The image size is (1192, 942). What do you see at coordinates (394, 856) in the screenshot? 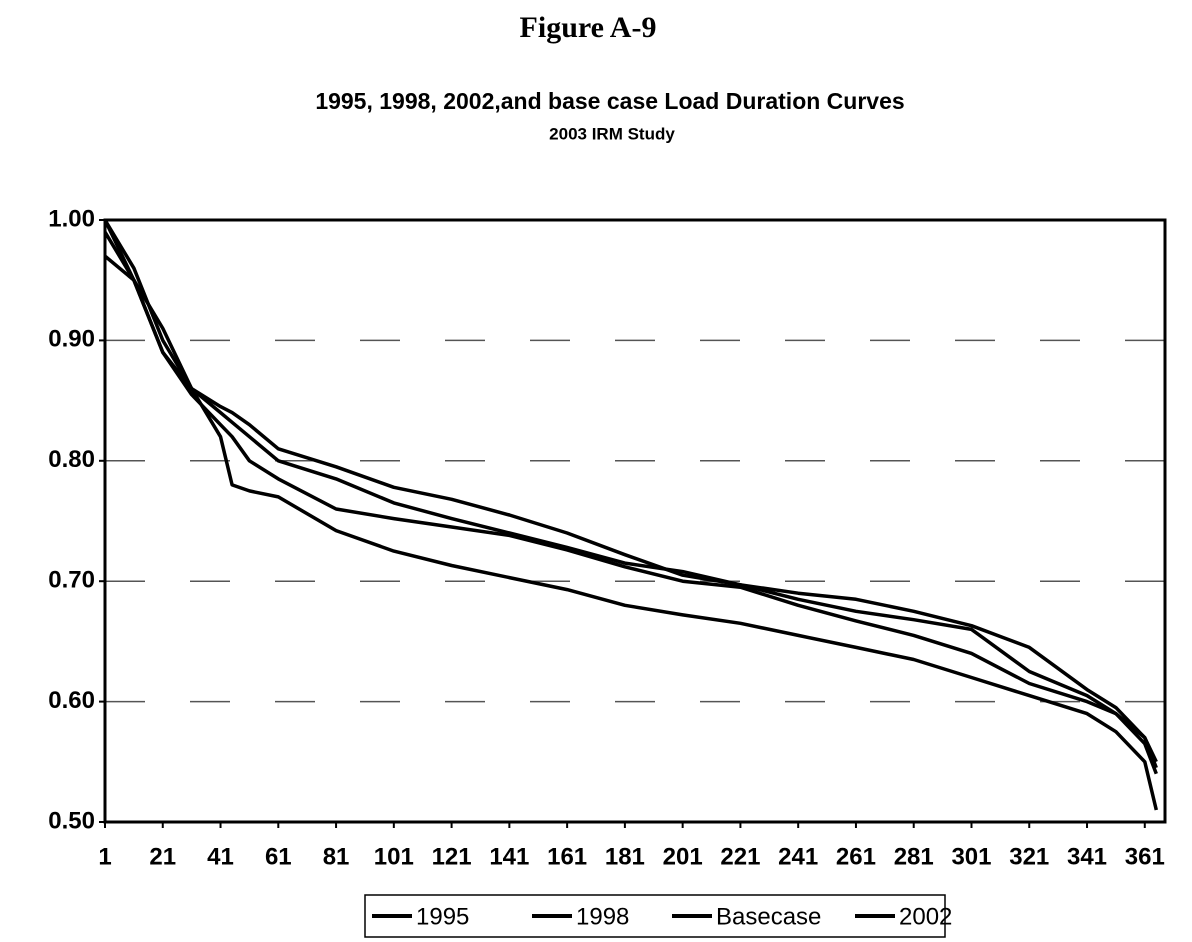
I see `x-tick-label: 101` at bounding box center [394, 856].